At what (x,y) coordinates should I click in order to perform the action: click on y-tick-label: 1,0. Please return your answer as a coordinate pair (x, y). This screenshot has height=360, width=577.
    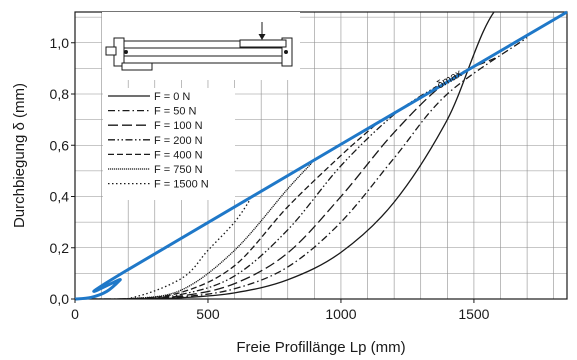
    Looking at the image, I should click on (60, 43).